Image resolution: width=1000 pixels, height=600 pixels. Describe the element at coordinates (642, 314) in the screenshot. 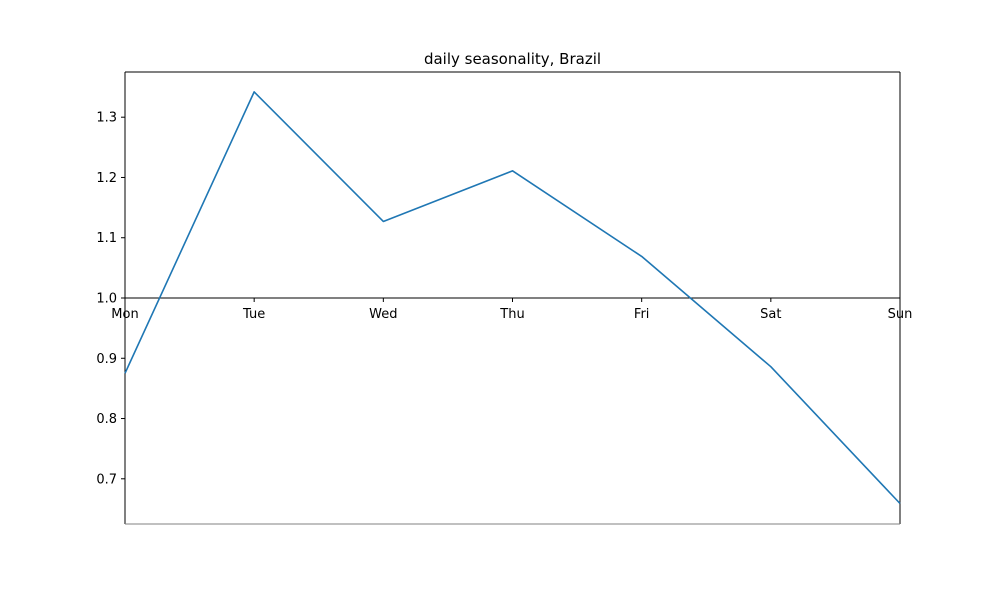

I see `x-tick-label: Fri` at that location.